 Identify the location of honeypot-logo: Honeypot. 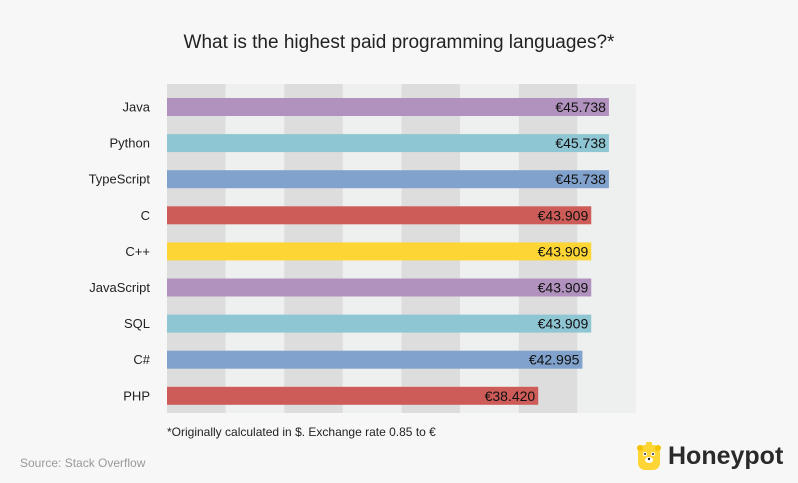
(709, 456).